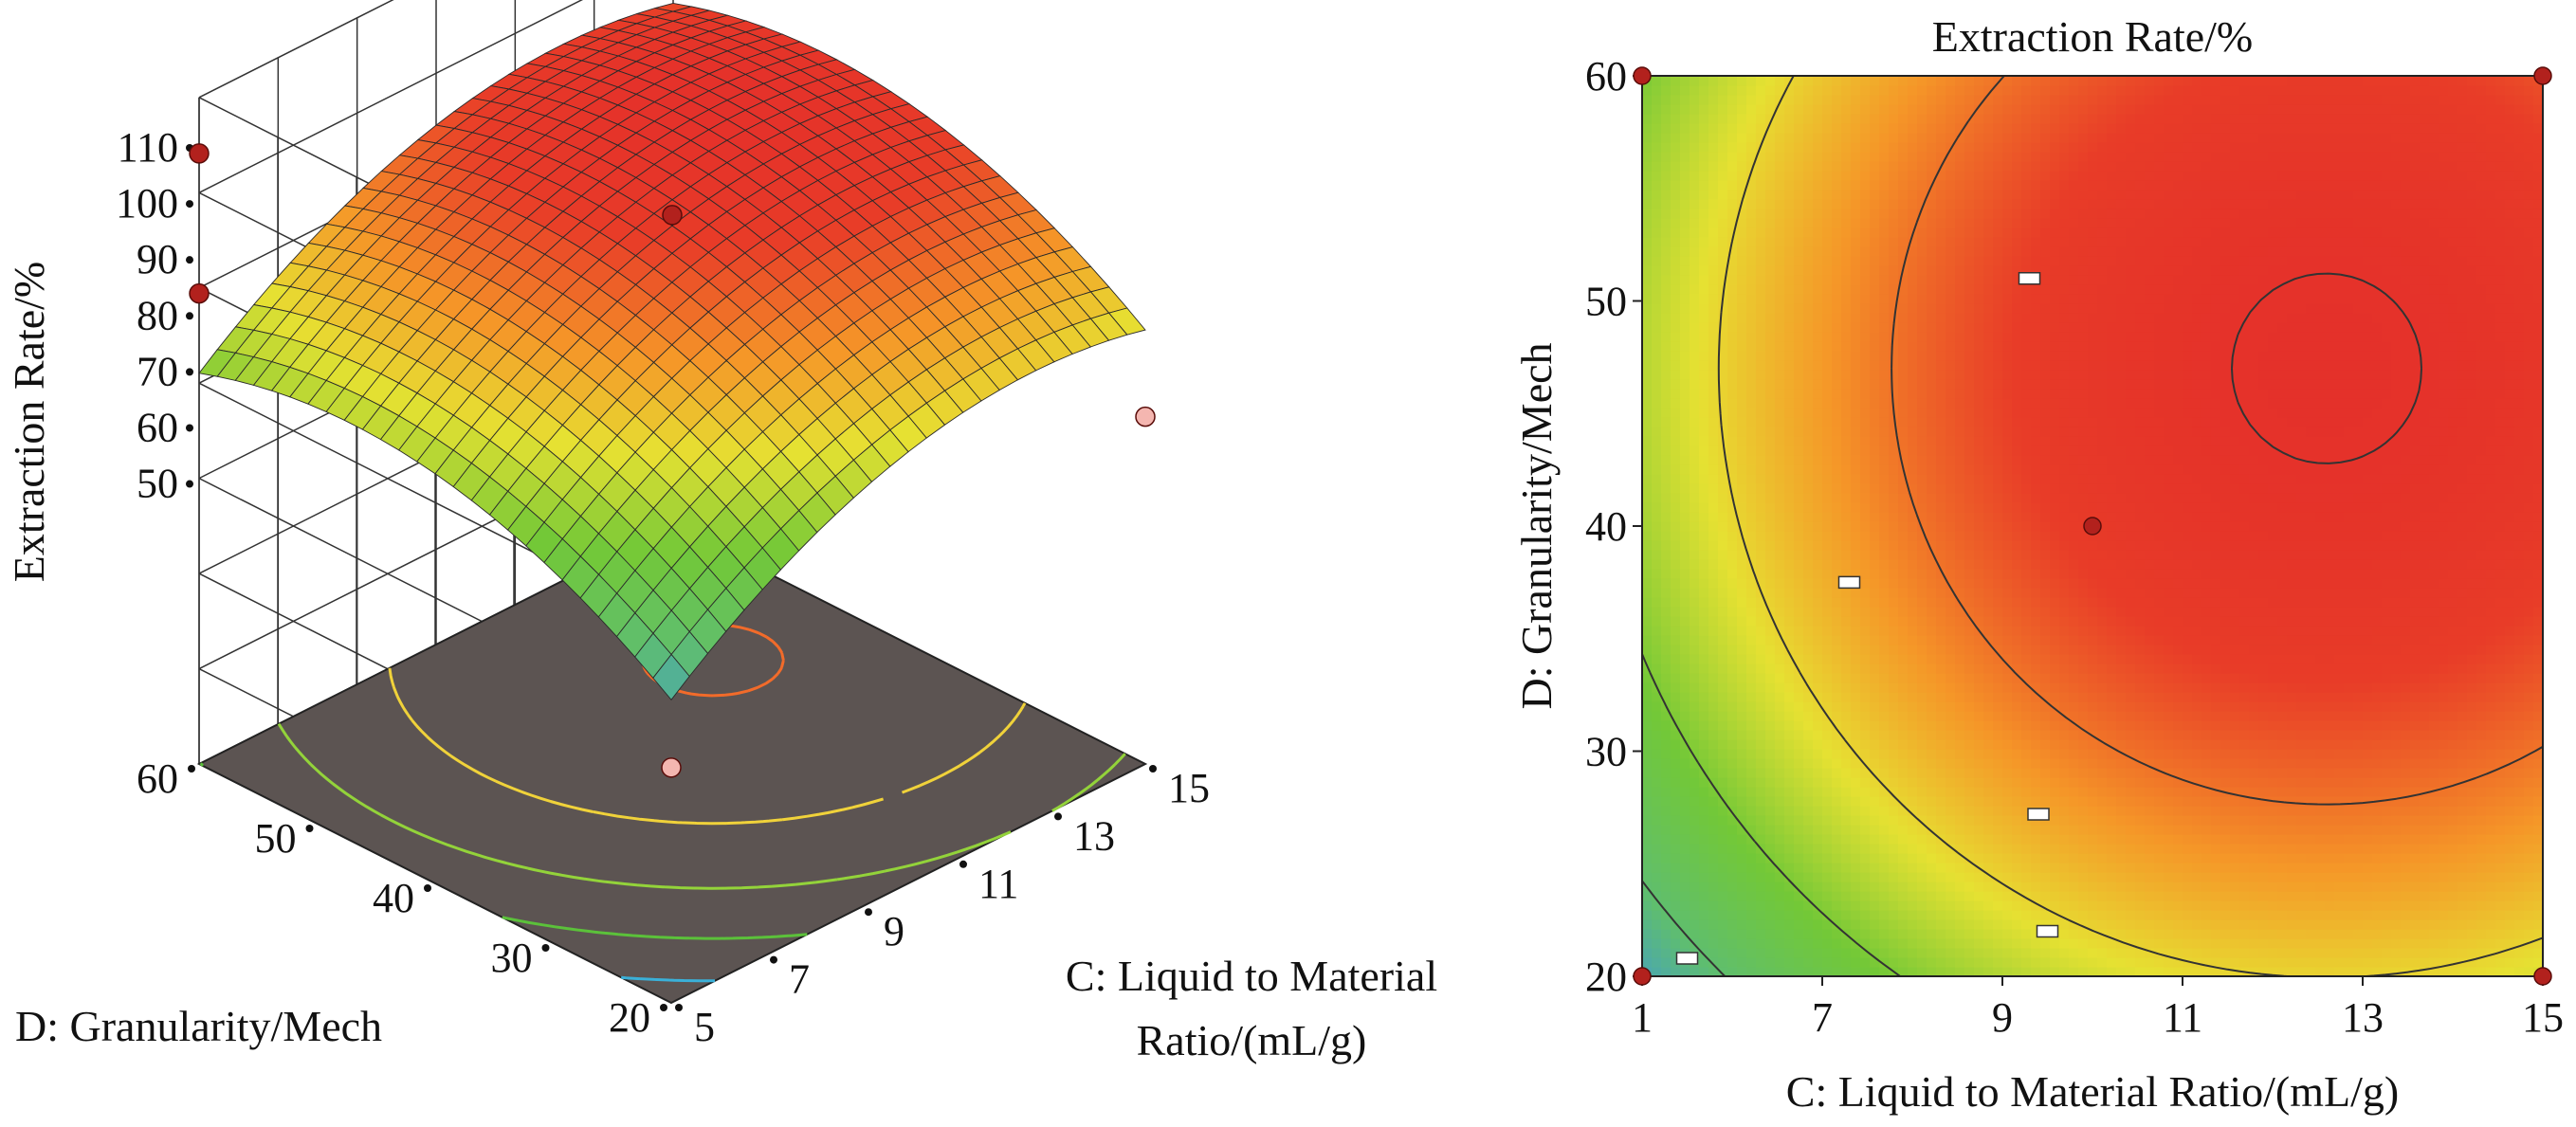  What do you see at coordinates (157, 778) in the screenshot?
I see `y-tick-label: 60` at bounding box center [157, 778].